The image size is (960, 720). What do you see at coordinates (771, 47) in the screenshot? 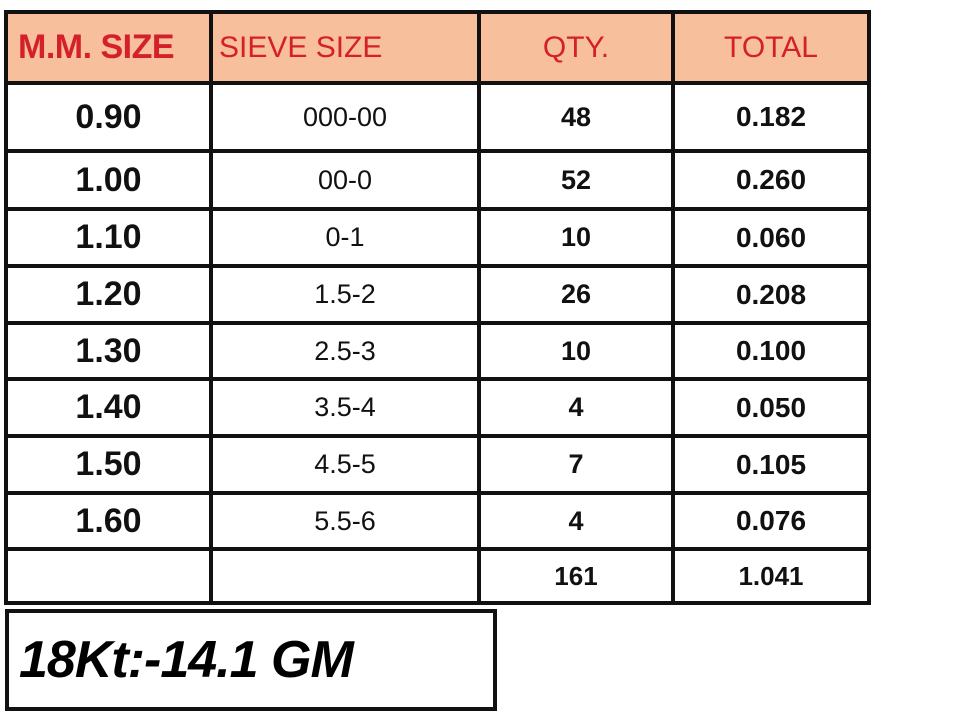
I see `header-total: TOTAL` at bounding box center [771, 47].